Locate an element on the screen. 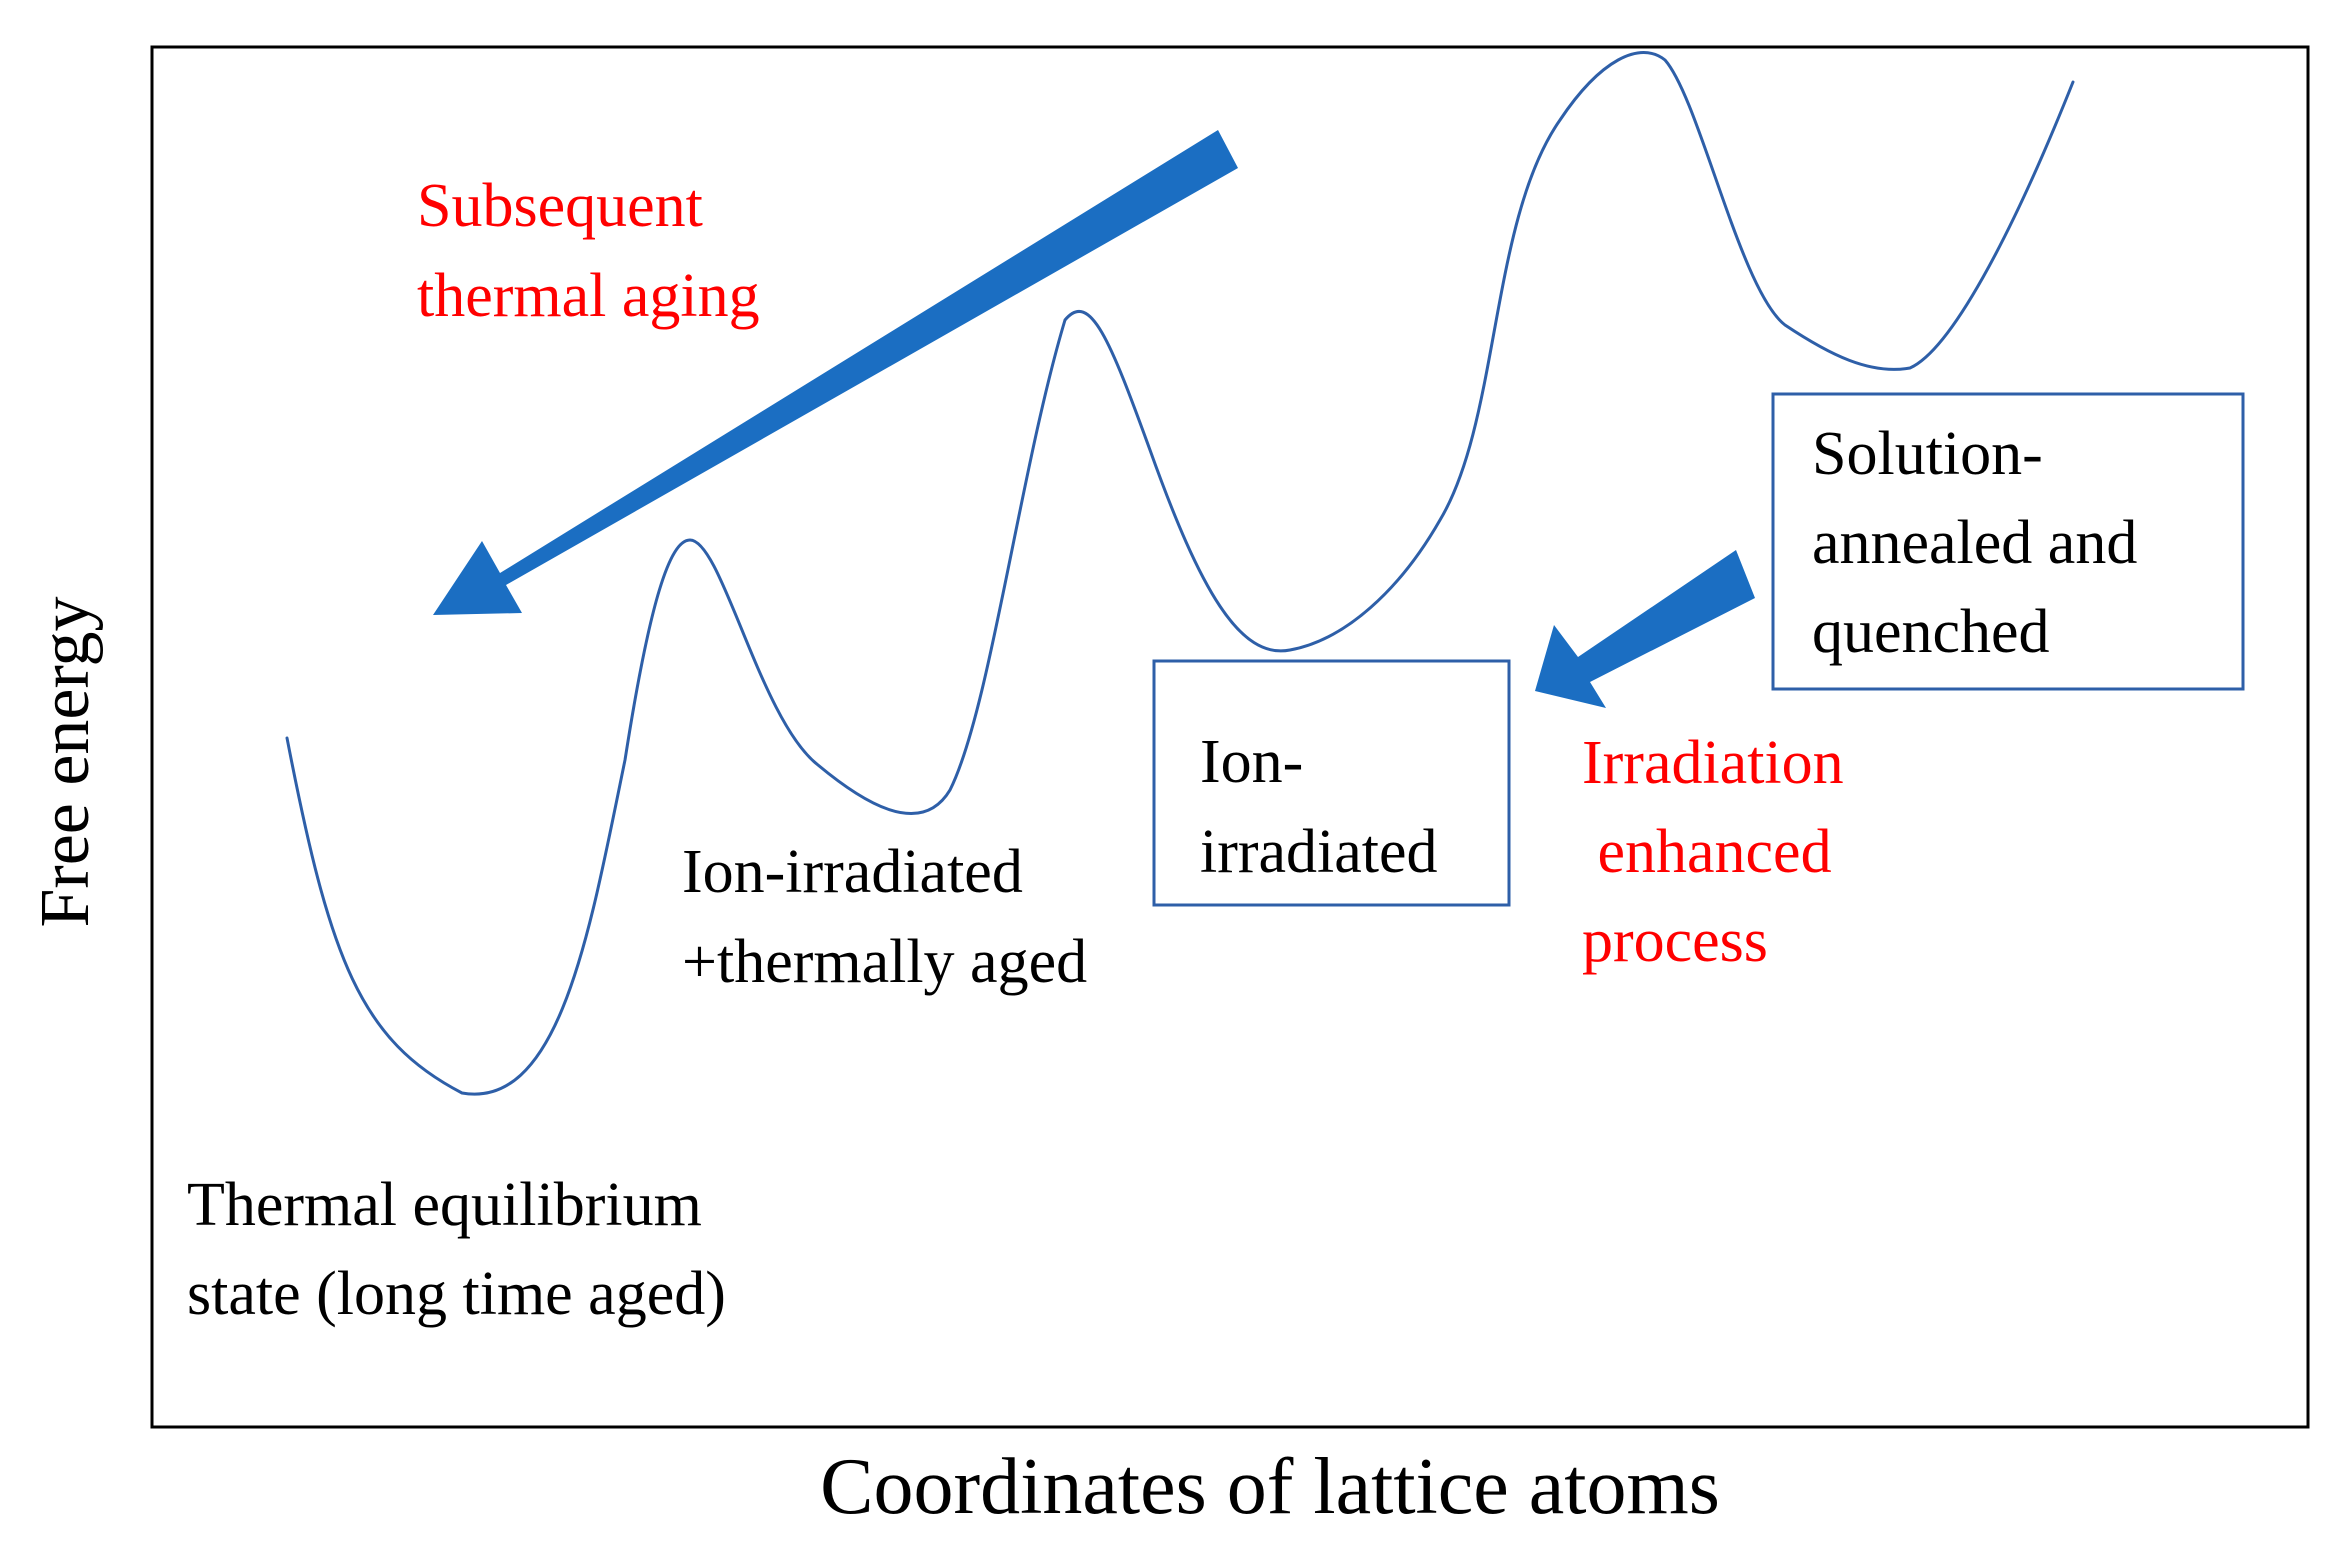  irradiation-arrow is located at coordinates (1645, 629).